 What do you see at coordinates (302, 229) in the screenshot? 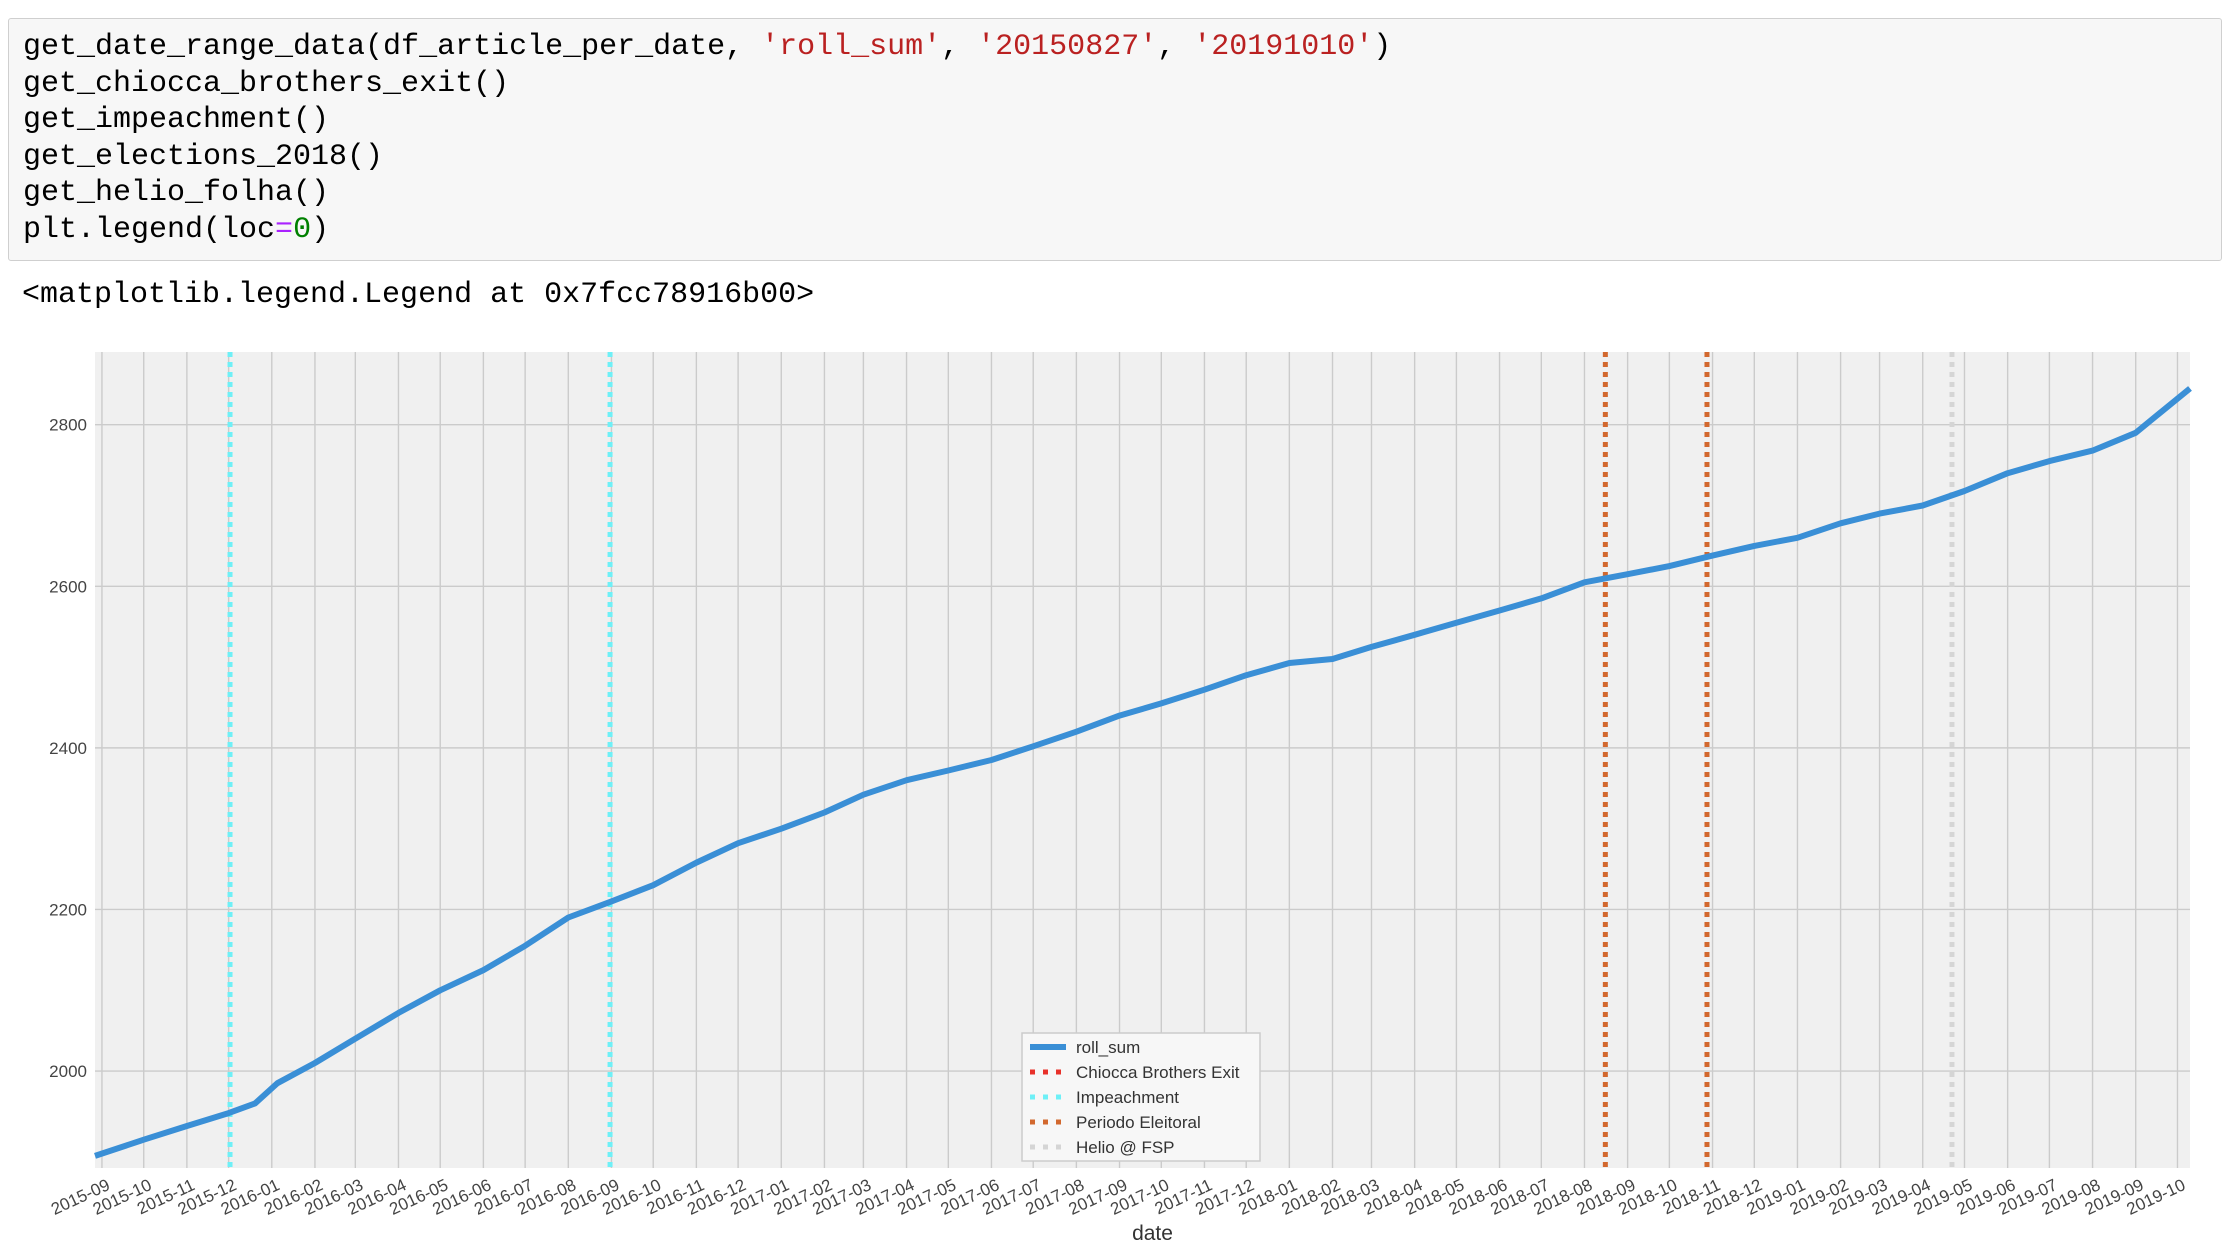
I see `code-token: 0` at bounding box center [302, 229].